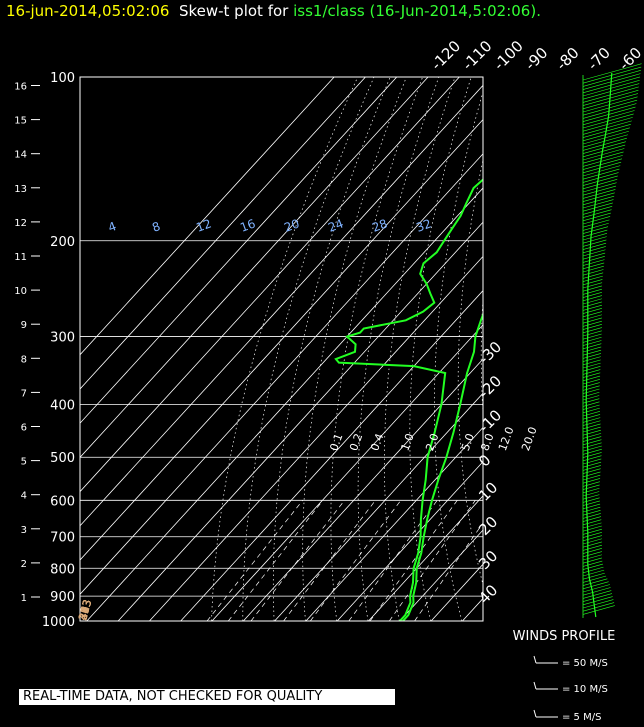 Image resolution: width=644 pixels, height=727 pixels. I want to click on pressure-tick-label: 400, so click(62, 406).